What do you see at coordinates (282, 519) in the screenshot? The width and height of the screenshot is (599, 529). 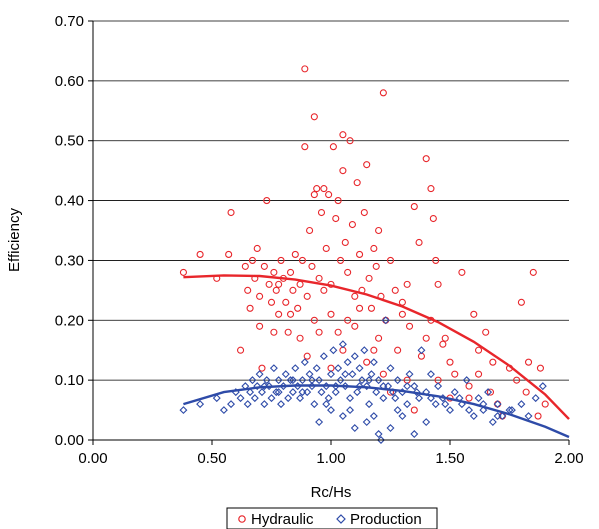 I see `legend-hydraulic-label: Hydraulic` at bounding box center [282, 519].